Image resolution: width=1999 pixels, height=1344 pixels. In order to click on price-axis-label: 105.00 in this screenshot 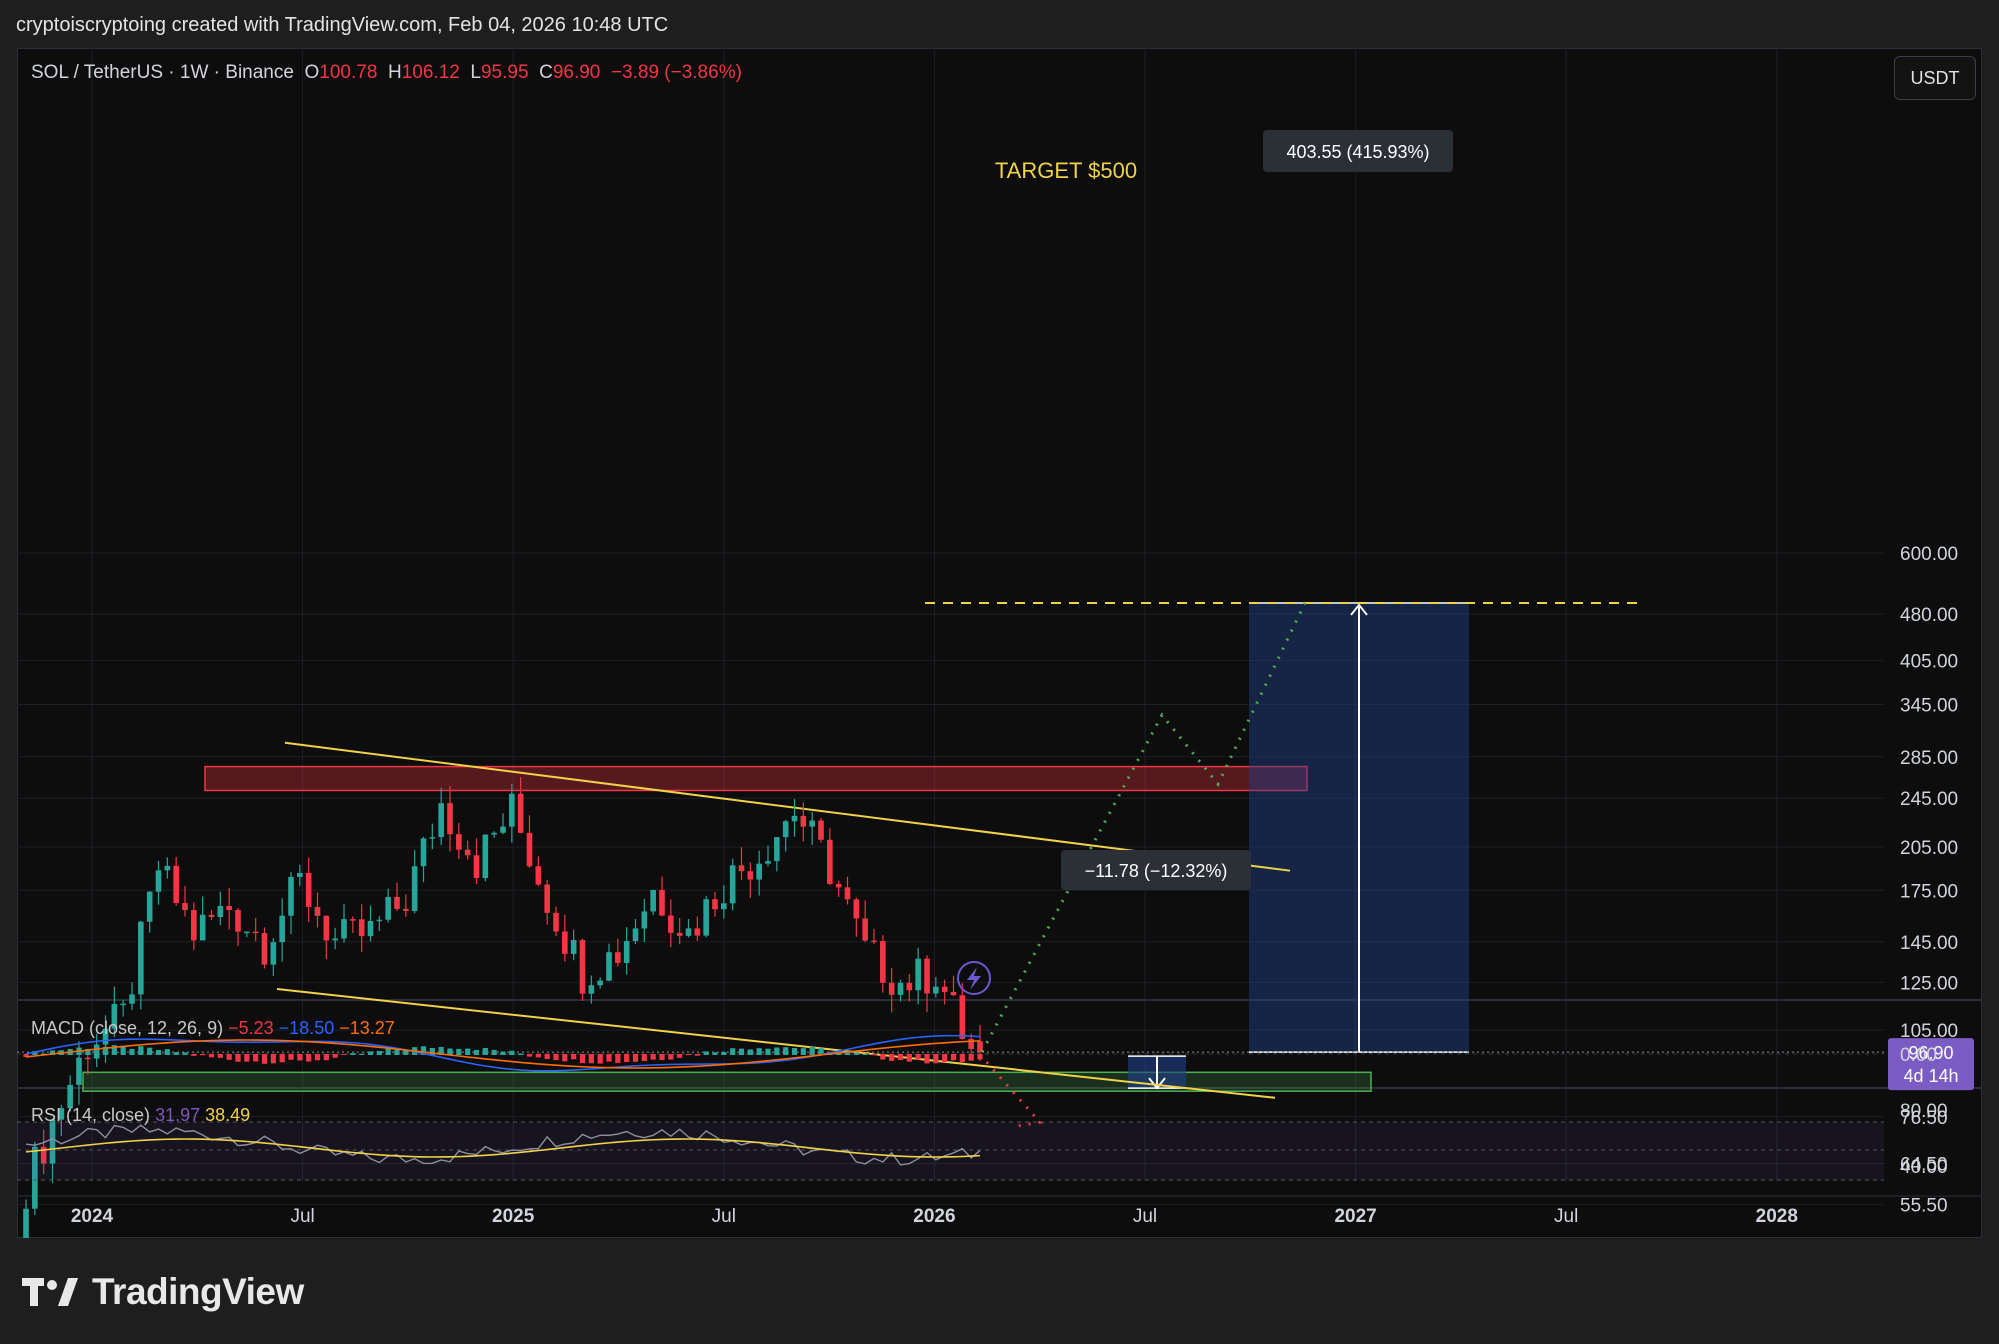, I will do `click(1929, 1031)`.